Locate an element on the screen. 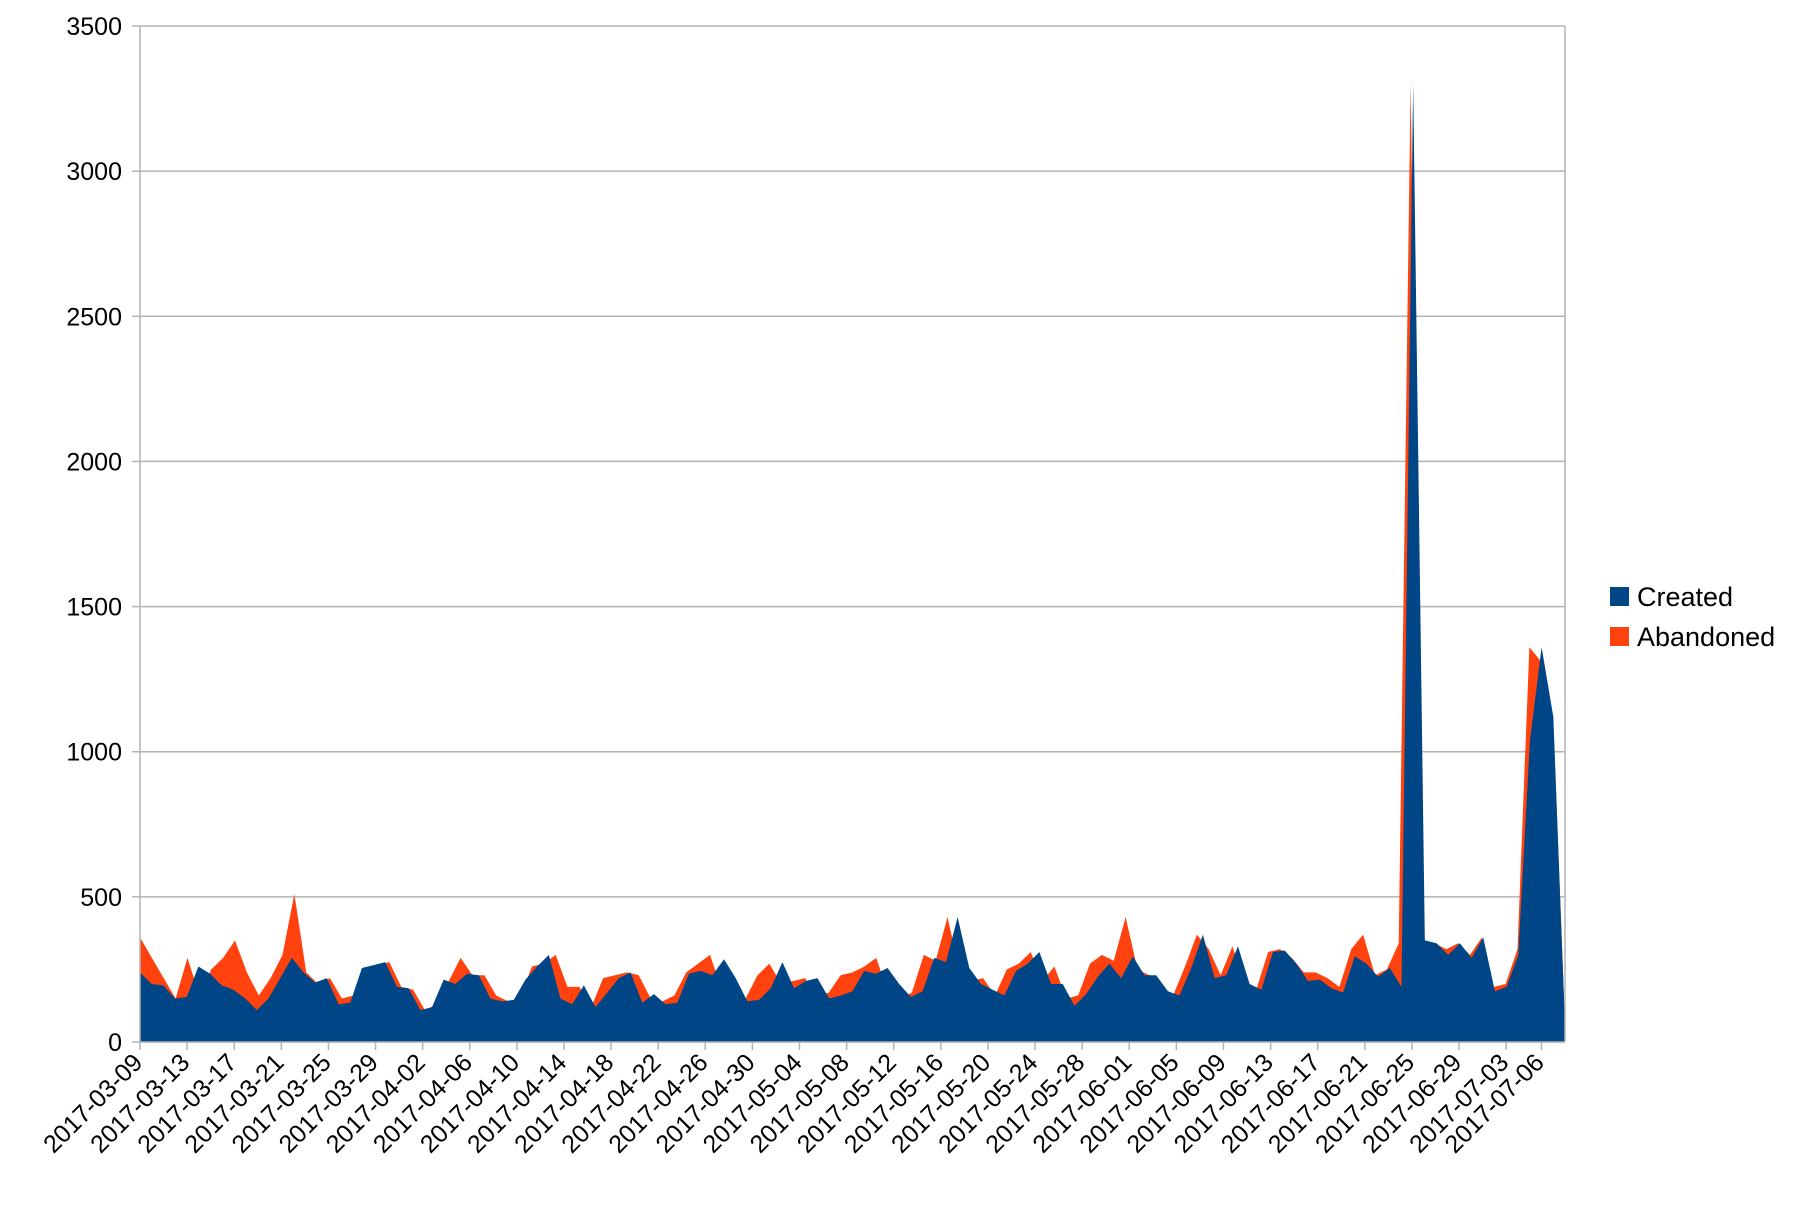 The width and height of the screenshot is (1794, 1212). y-tick-label: 2500 is located at coordinates (94, 317).